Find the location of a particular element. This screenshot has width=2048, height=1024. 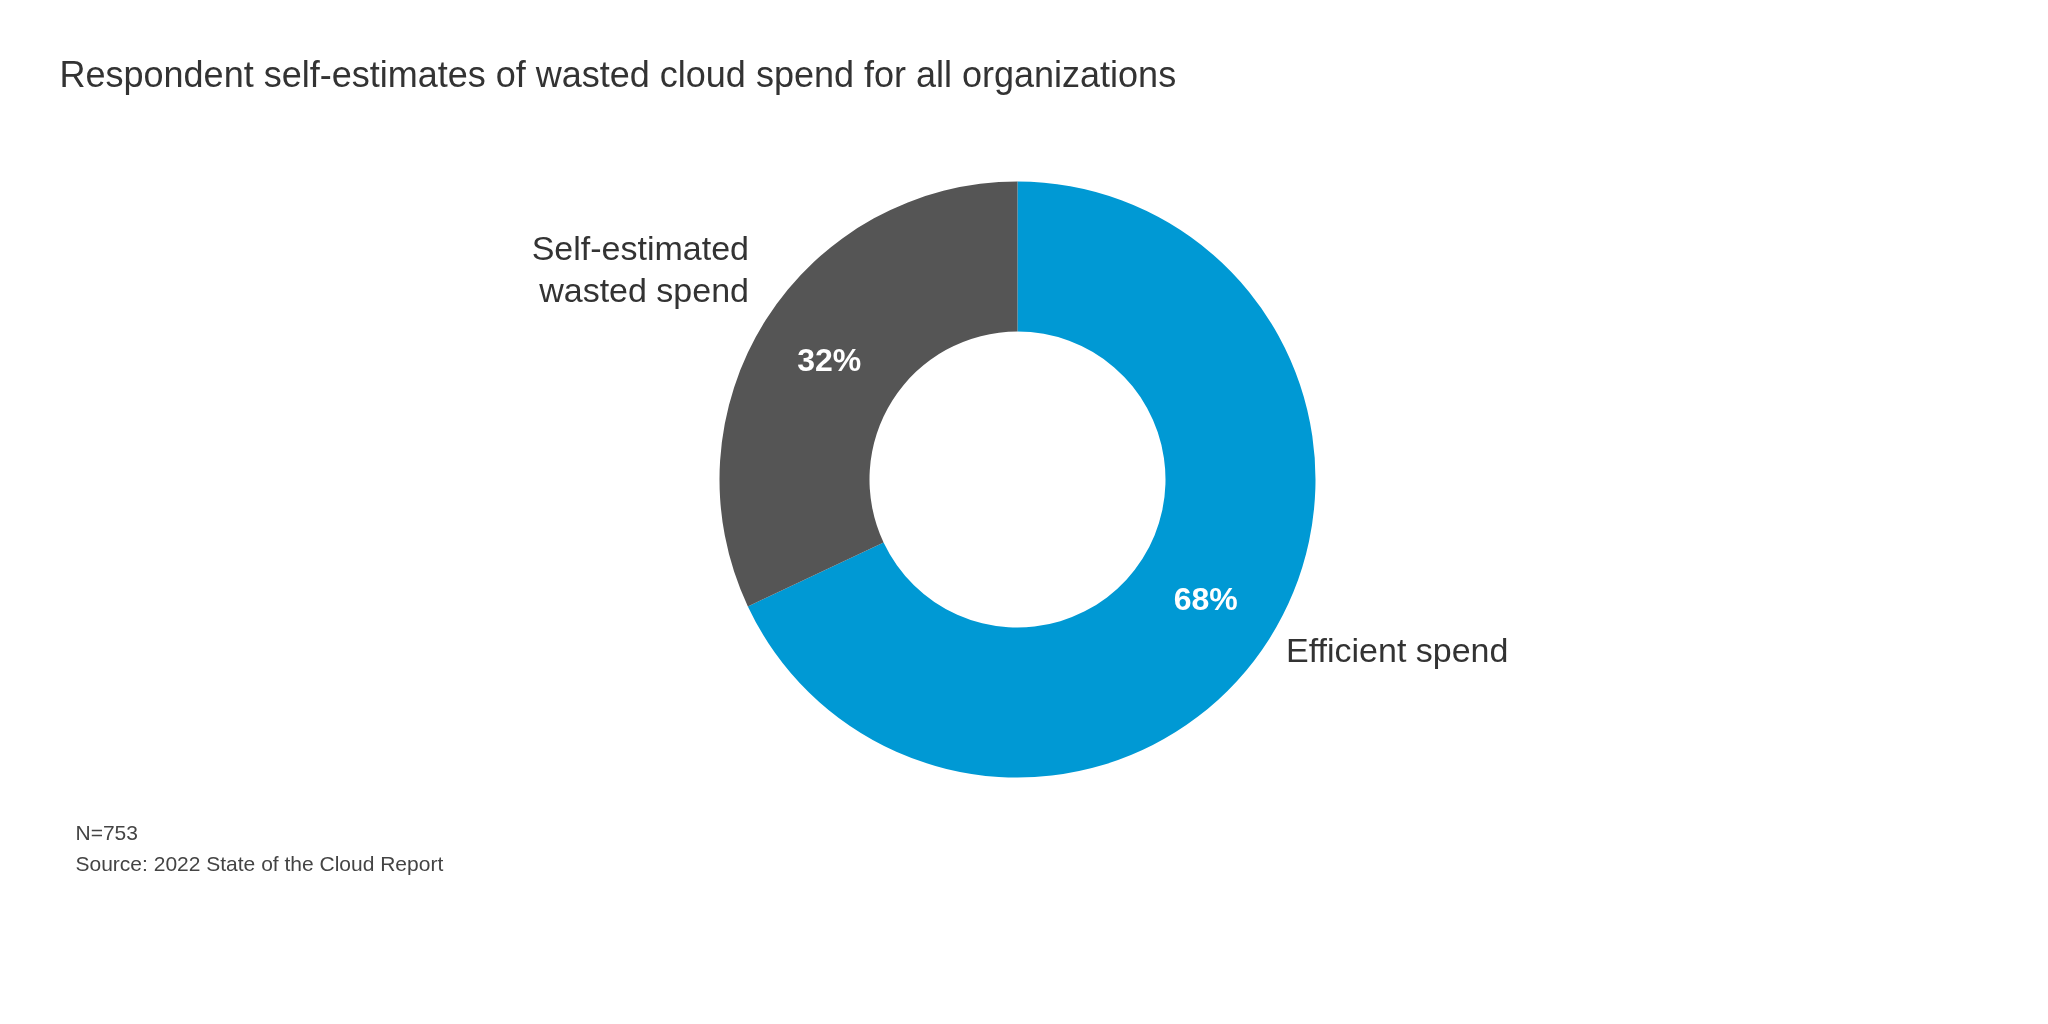

data-label: 32% is located at coordinates (829, 360).